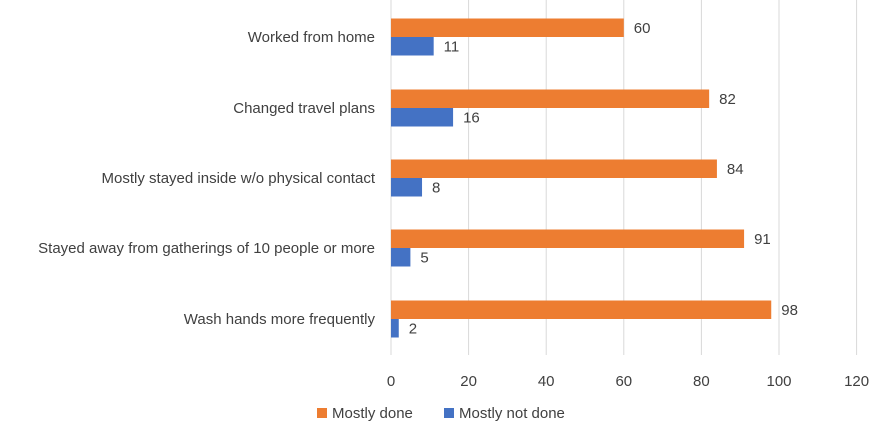 The width and height of the screenshot is (880, 427). What do you see at coordinates (512, 413) in the screenshot?
I see `legend-label: Mostly not done` at bounding box center [512, 413].